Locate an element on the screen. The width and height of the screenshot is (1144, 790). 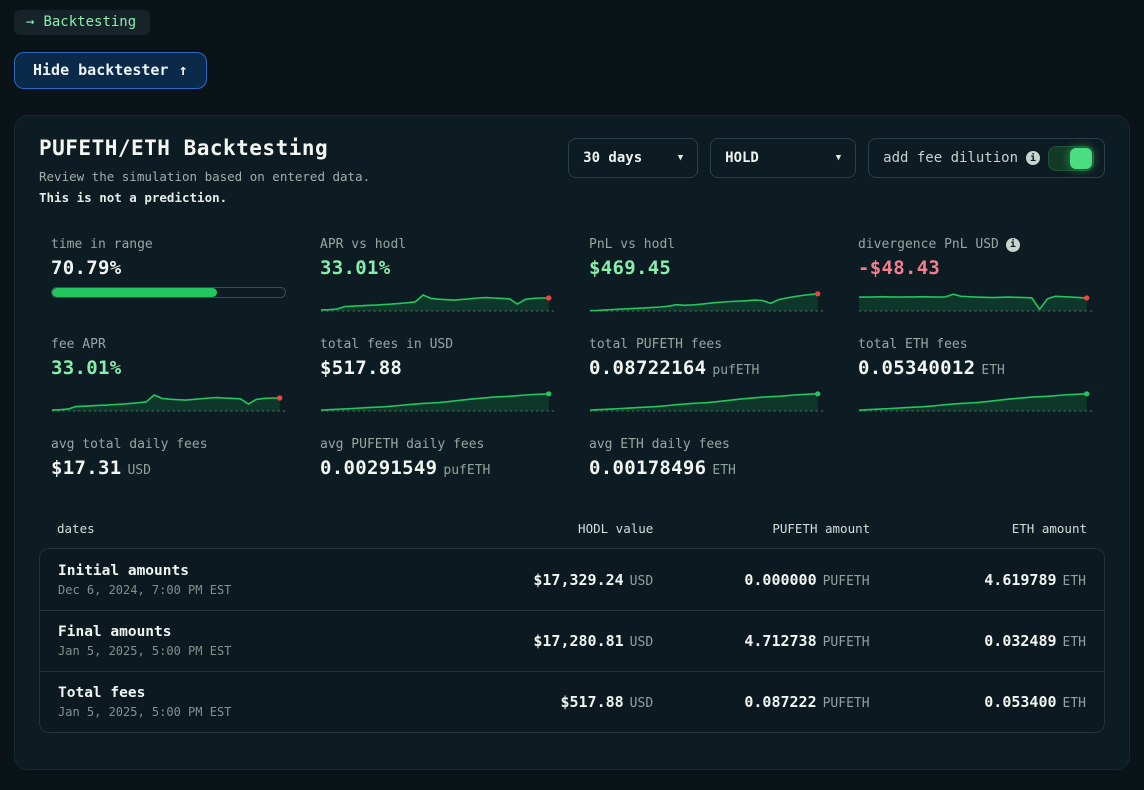
period-select-value: 30 days is located at coordinates (613, 158).